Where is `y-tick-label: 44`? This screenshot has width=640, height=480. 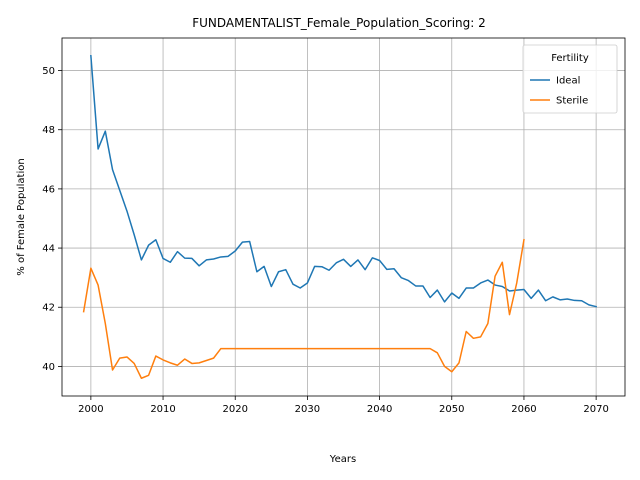 y-tick-label: 44 is located at coordinates (48, 249).